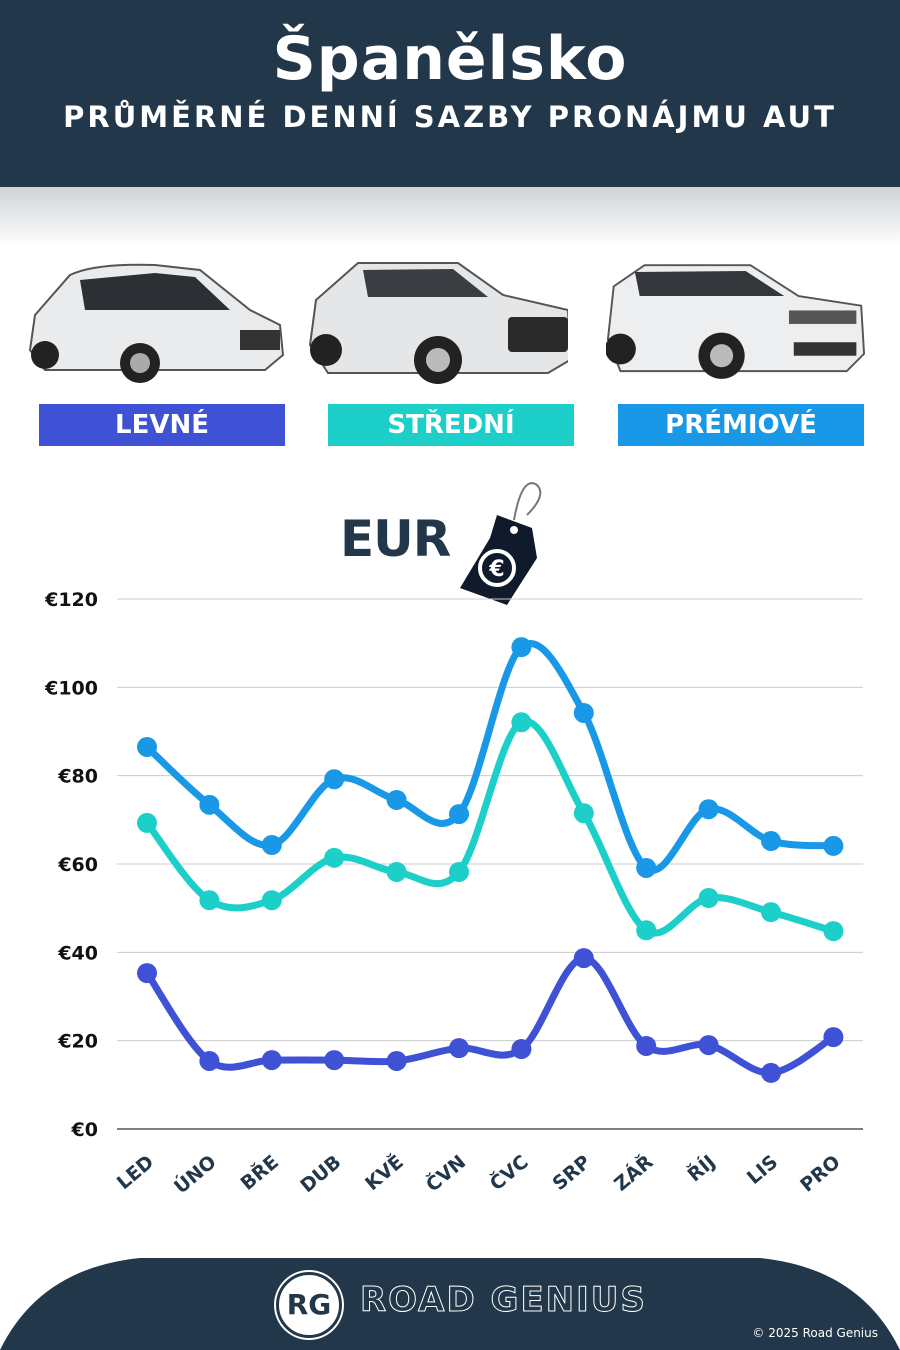 The image size is (900, 1350). What do you see at coordinates (450, 217) in the screenshot?
I see `header-shadow` at bounding box center [450, 217].